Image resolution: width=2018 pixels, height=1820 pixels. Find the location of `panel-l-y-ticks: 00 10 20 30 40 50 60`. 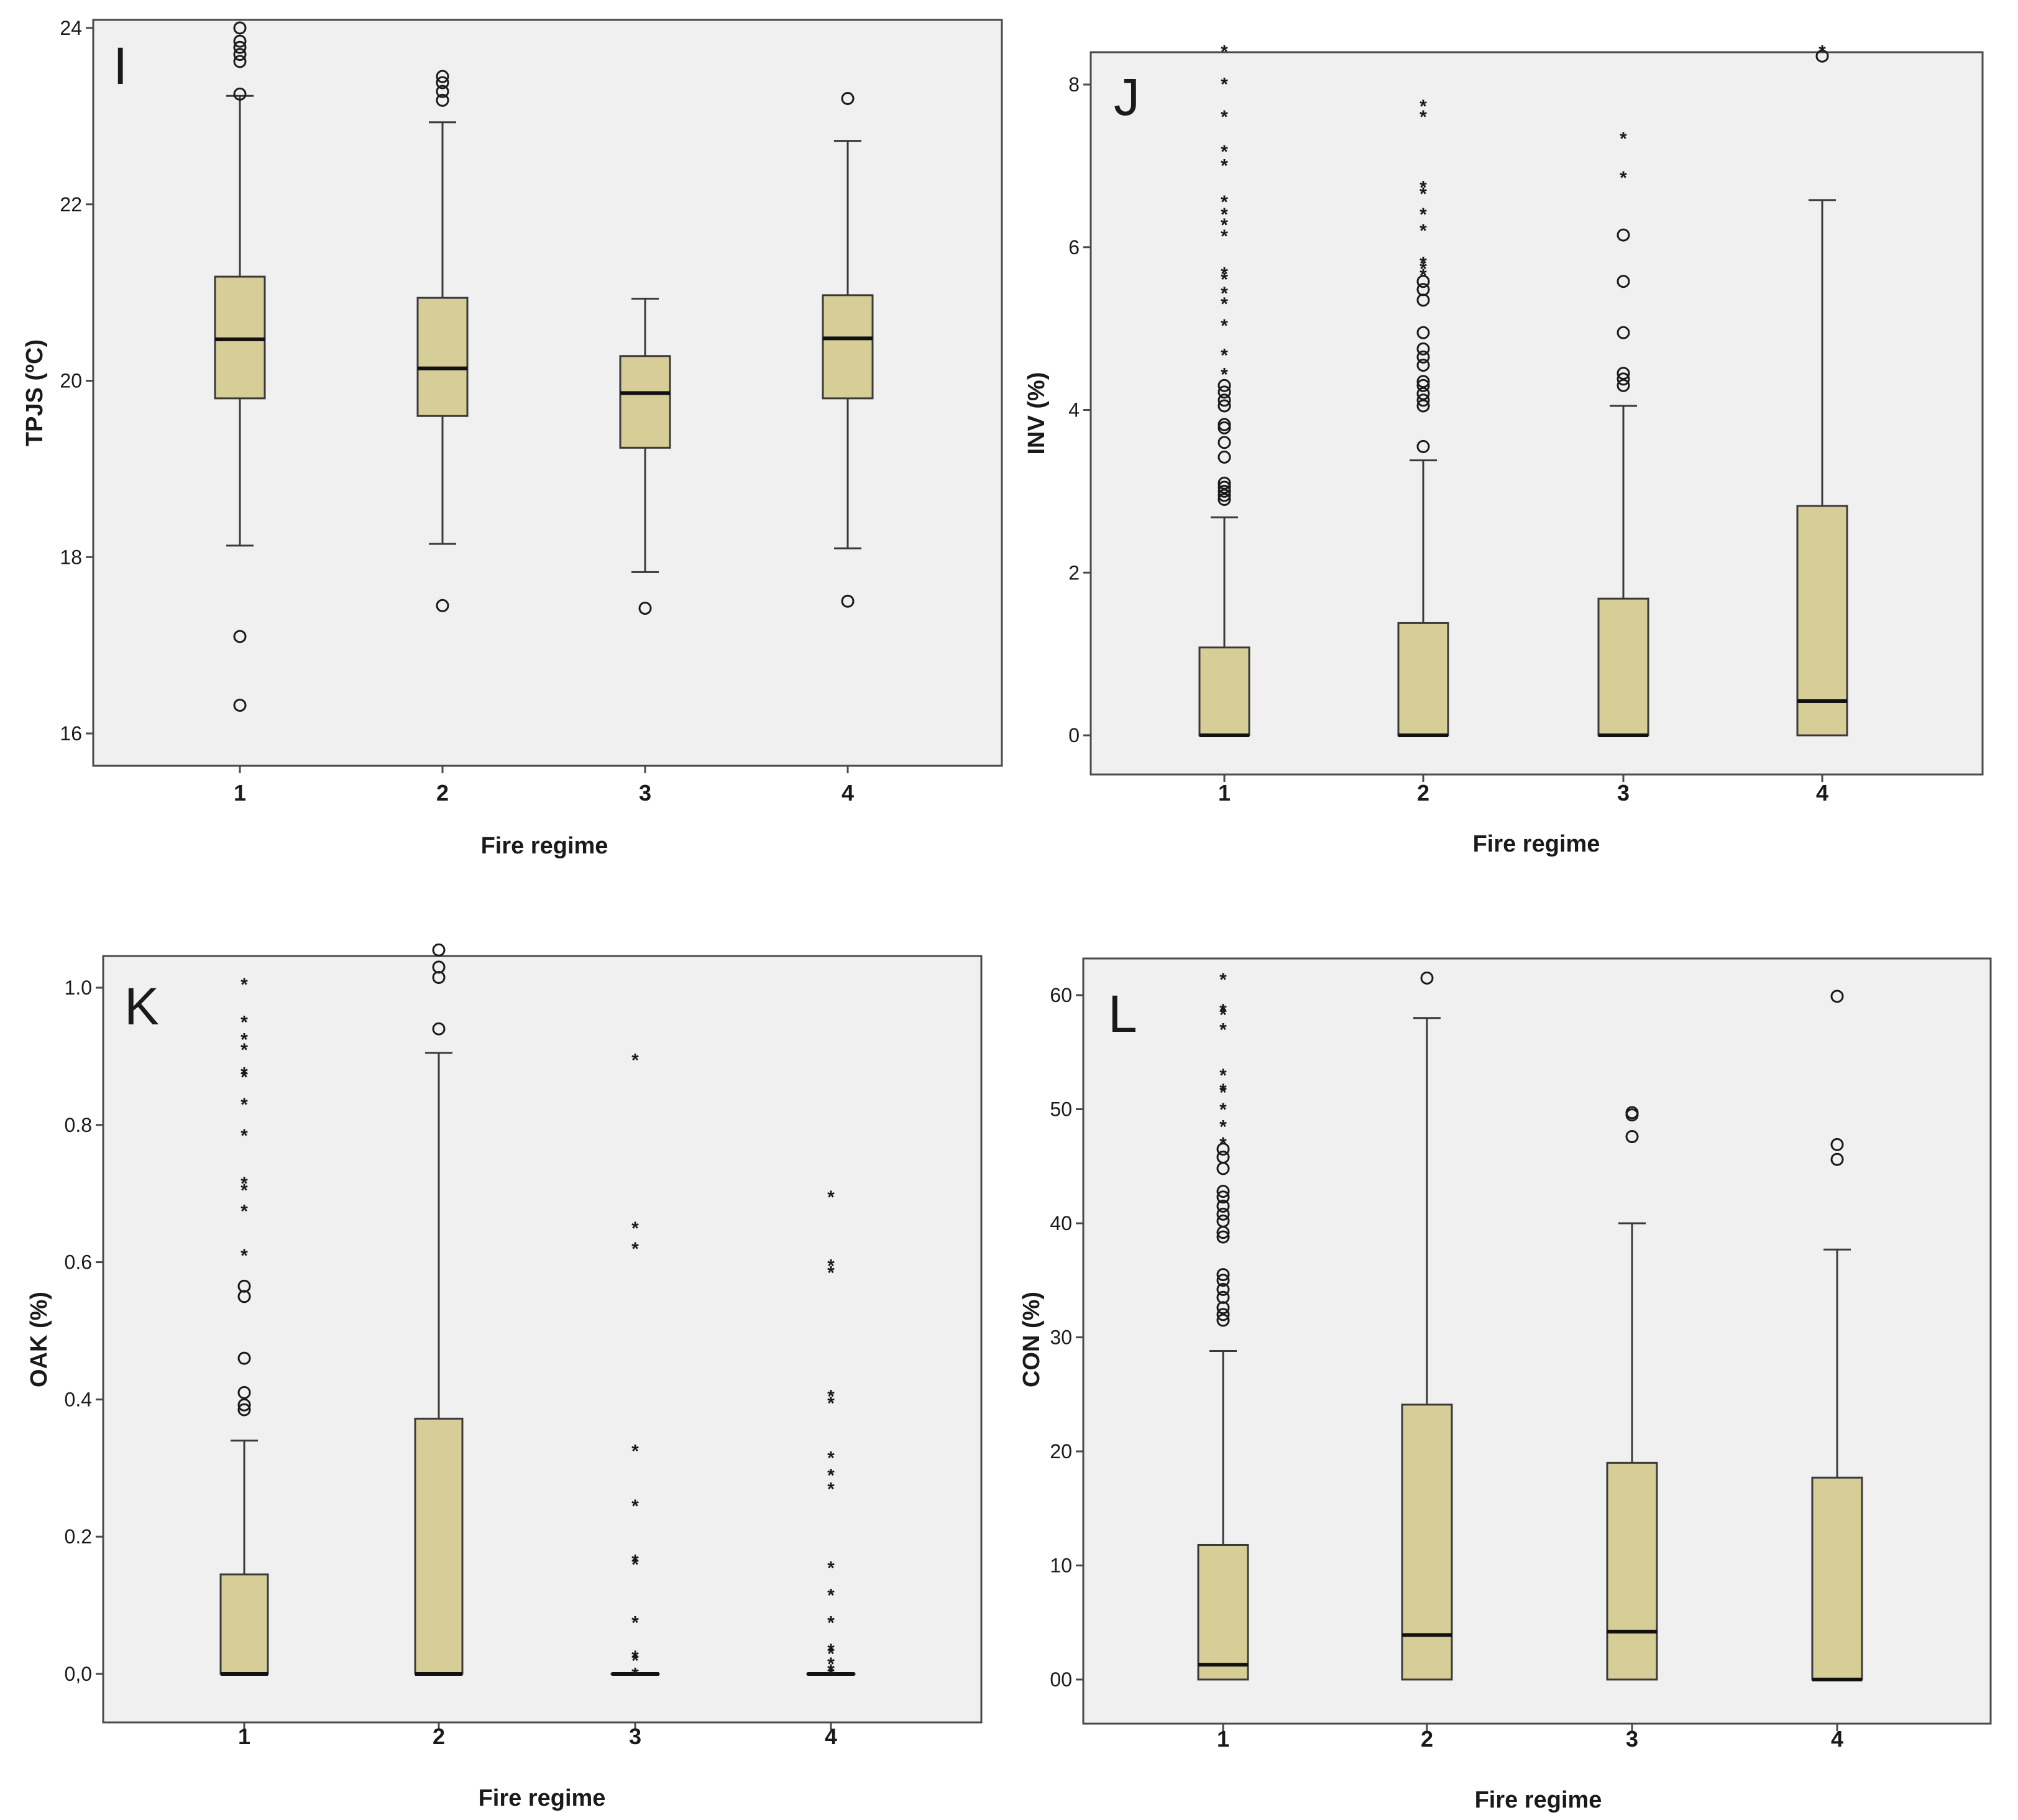

panel-l-y-ticks: 00 10 20 30 40 50 60 is located at coordinates (1066, 1337).